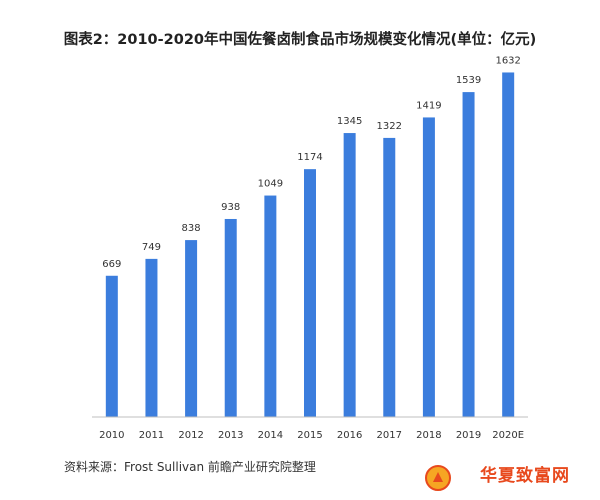 The image size is (600, 500). Describe the element at coordinates (428, 105) in the screenshot. I see `value-label-2018: 1419` at that location.